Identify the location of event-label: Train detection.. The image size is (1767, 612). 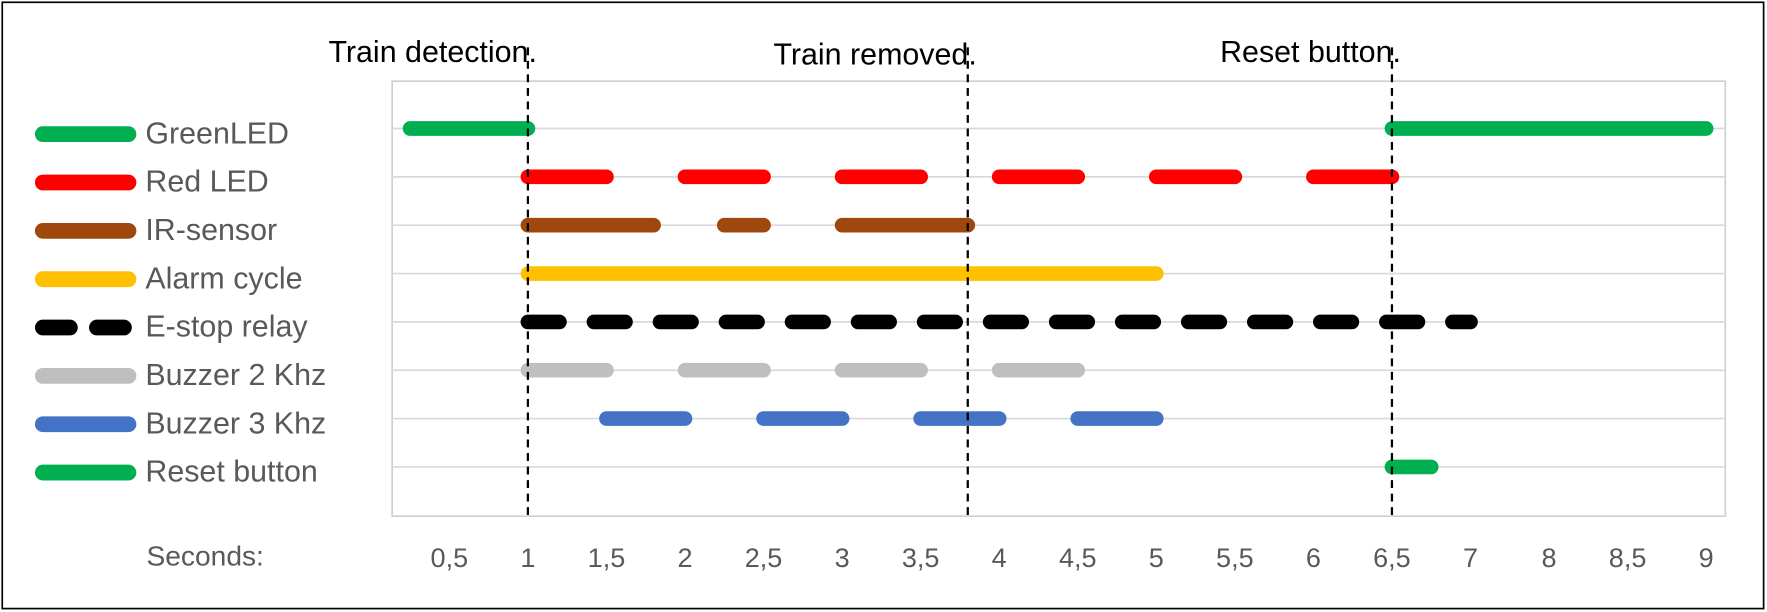
(432, 52).